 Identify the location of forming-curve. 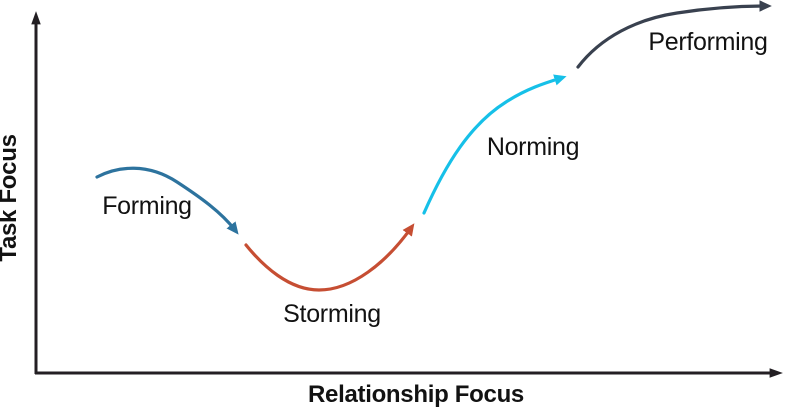
(167, 200).